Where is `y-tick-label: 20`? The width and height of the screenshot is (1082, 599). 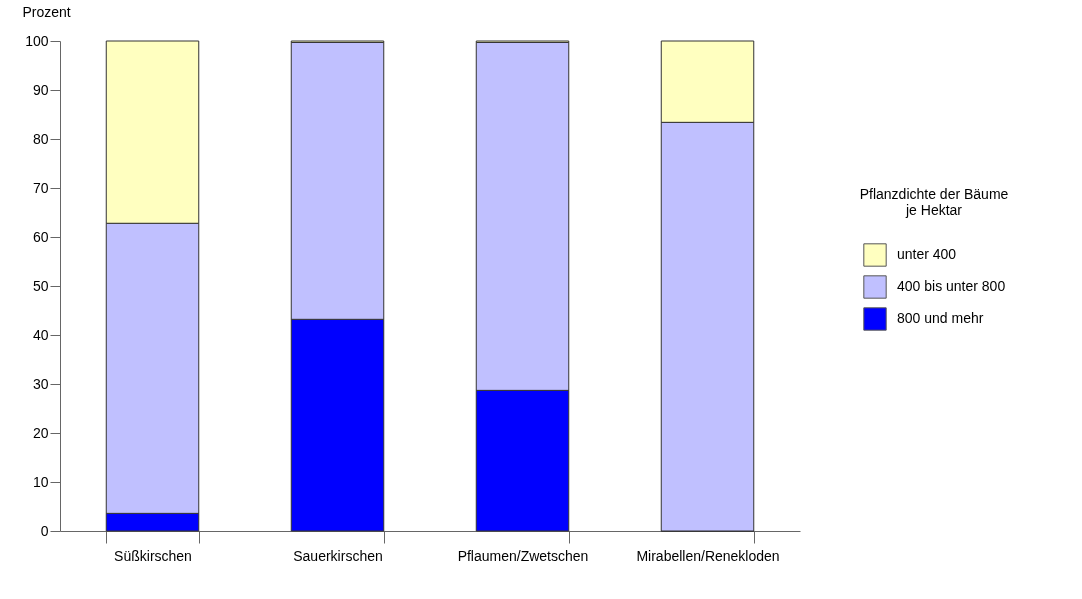 y-tick-label: 20 is located at coordinates (40, 432).